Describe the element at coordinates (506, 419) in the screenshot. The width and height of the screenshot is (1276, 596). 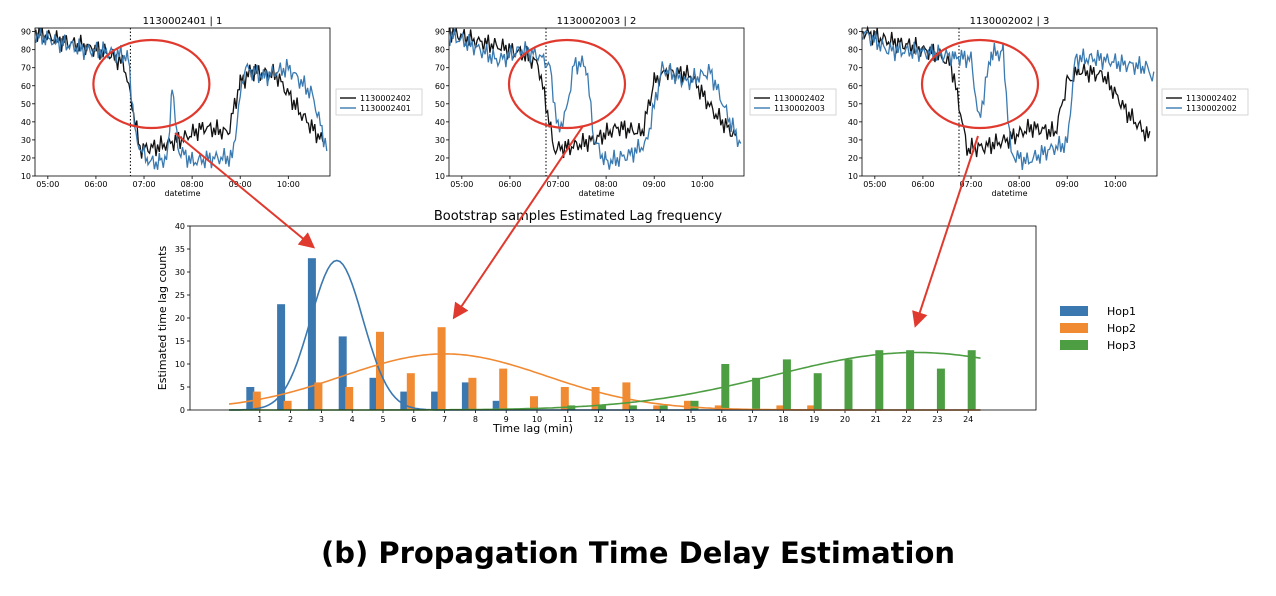
I see `x-tick-label: 9` at that location.